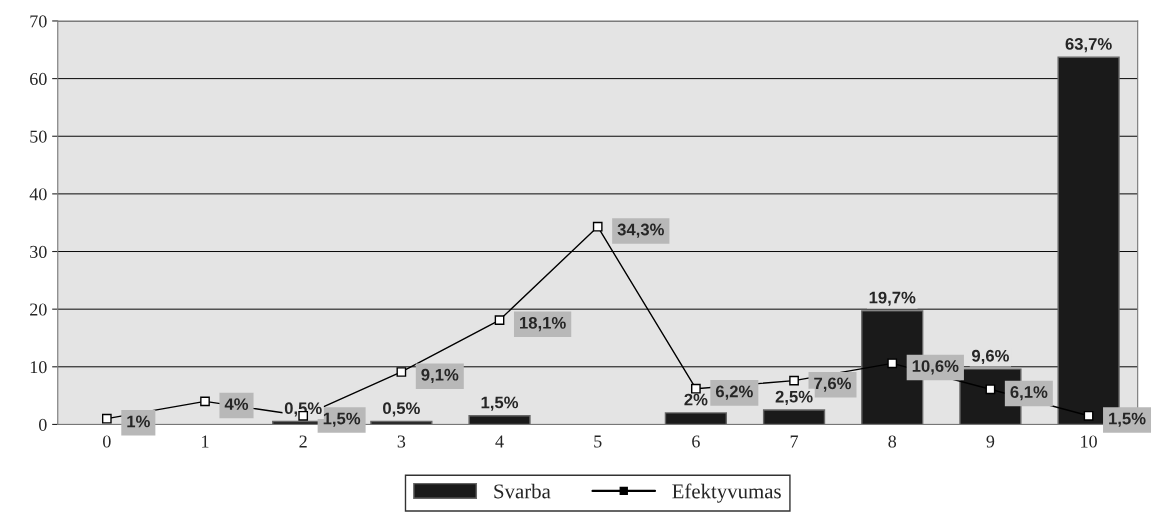 Image resolution: width=1155 pixels, height=524 pixels. What do you see at coordinates (892, 298) in the screenshot?
I see `data-label: 19,7%` at bounding box center [892, 298].